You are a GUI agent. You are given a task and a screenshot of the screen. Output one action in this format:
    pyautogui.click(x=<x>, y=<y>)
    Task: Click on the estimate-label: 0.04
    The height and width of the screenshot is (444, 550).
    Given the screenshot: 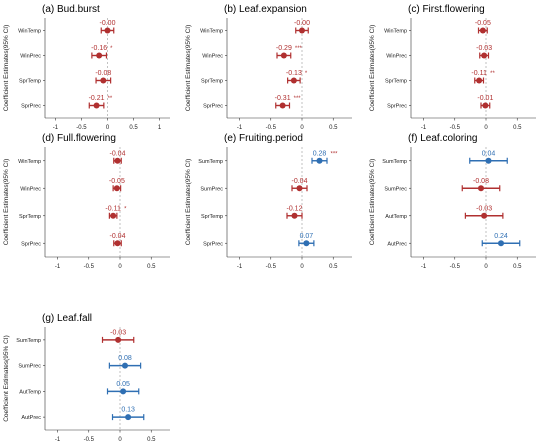 What is the action you would take?
    pyautogui.click(x=489, y=153)
    